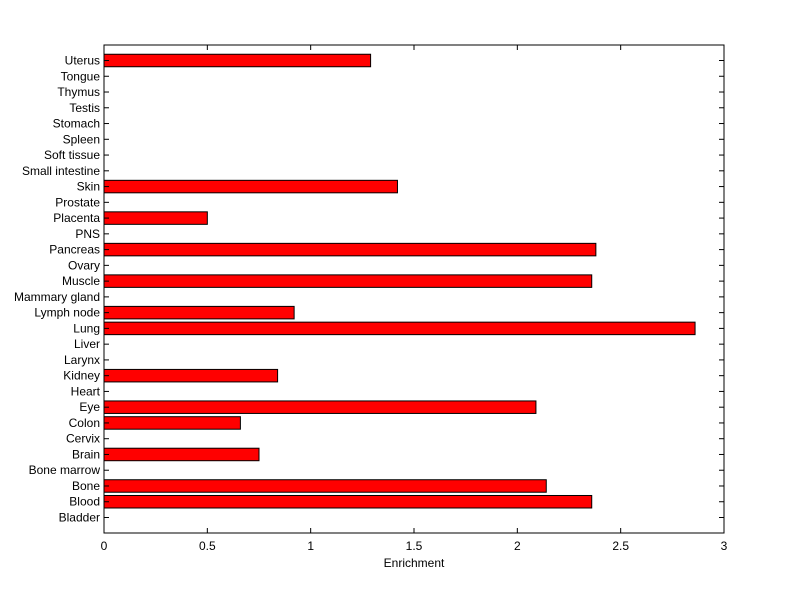 The image size is (800, 599). Describe the element at coordinates (250, 186) in the screenshot. I see `bar-skin` at that location.